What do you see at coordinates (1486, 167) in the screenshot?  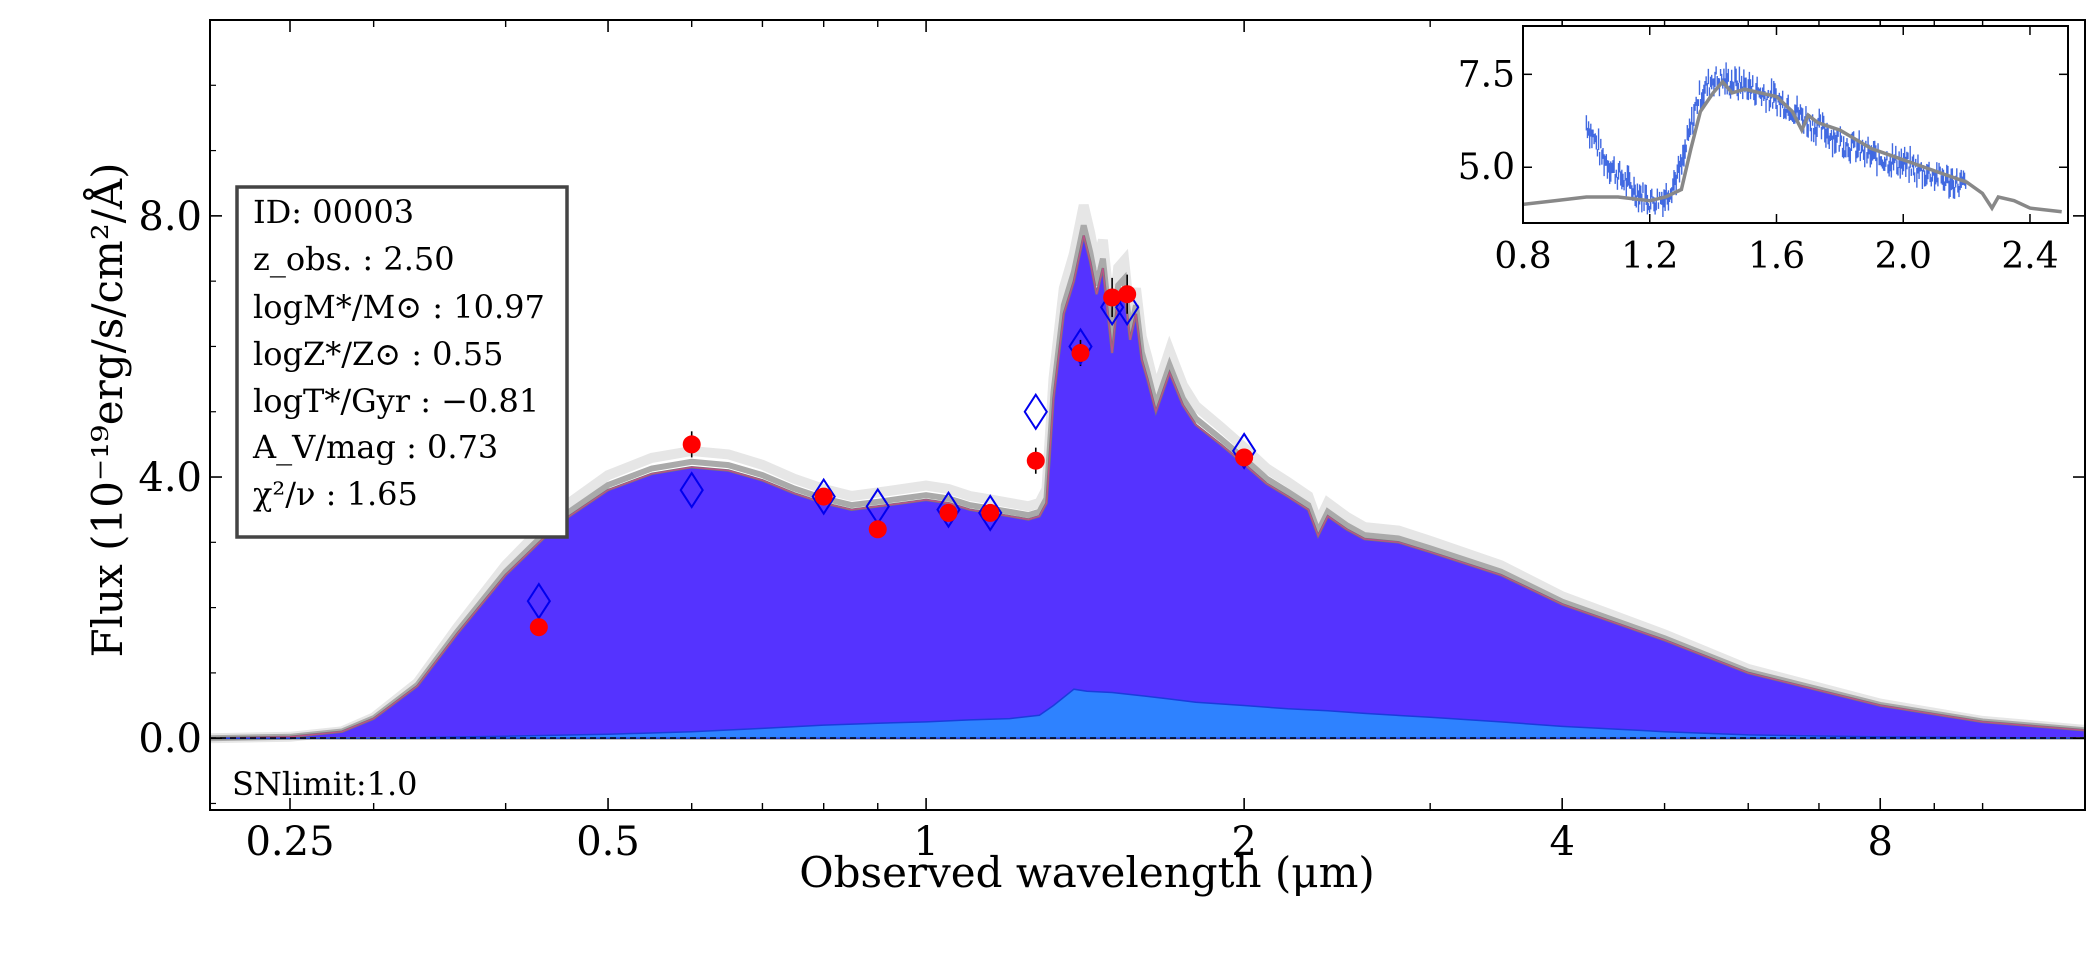 I see `inset-y-tick-label: 5.0` at bounding box center [1486, 167].